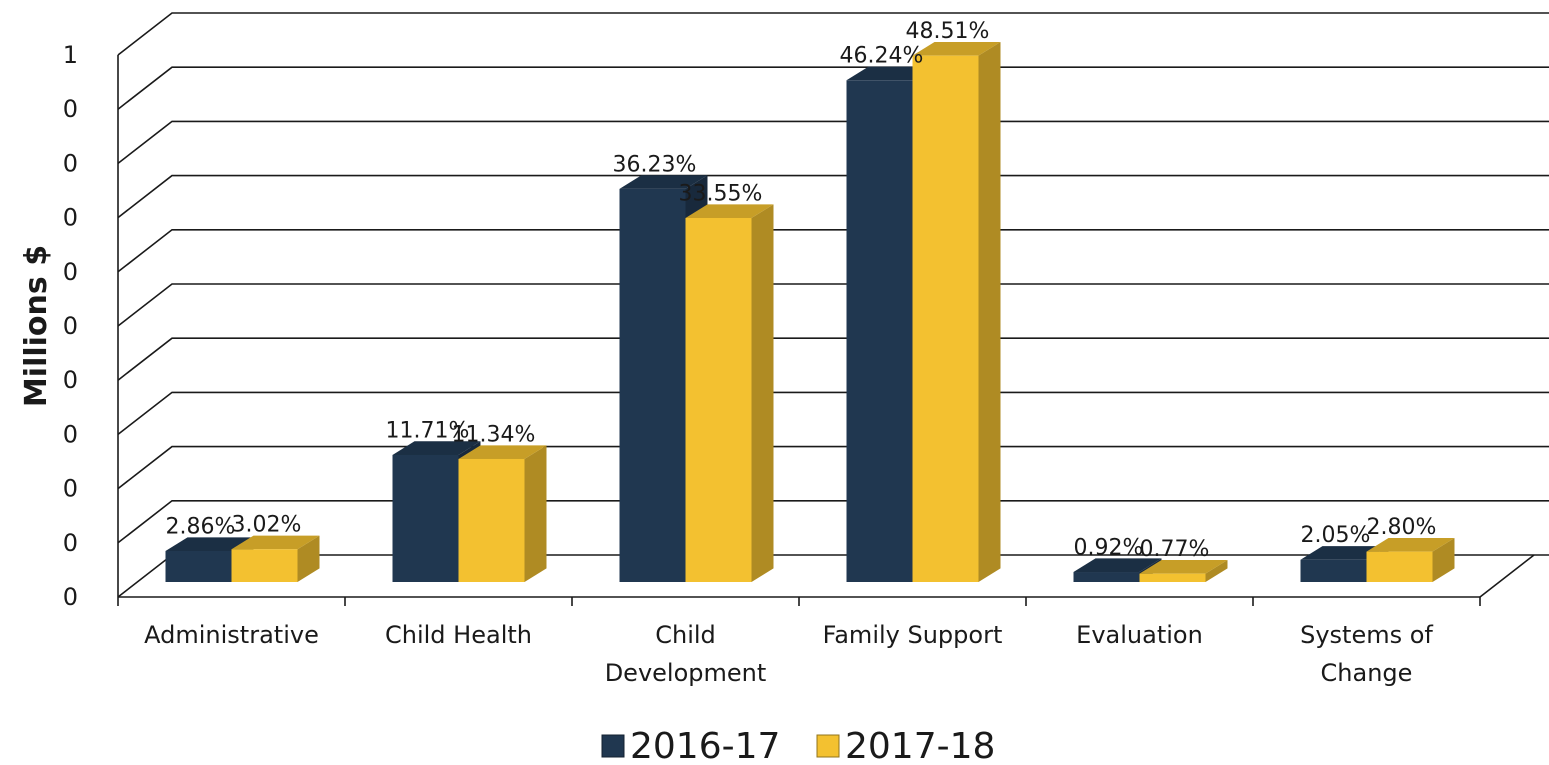 This screenshot has width=1549, height=765. I want to click on x-category-label: Systems of, so click(1366, 635).